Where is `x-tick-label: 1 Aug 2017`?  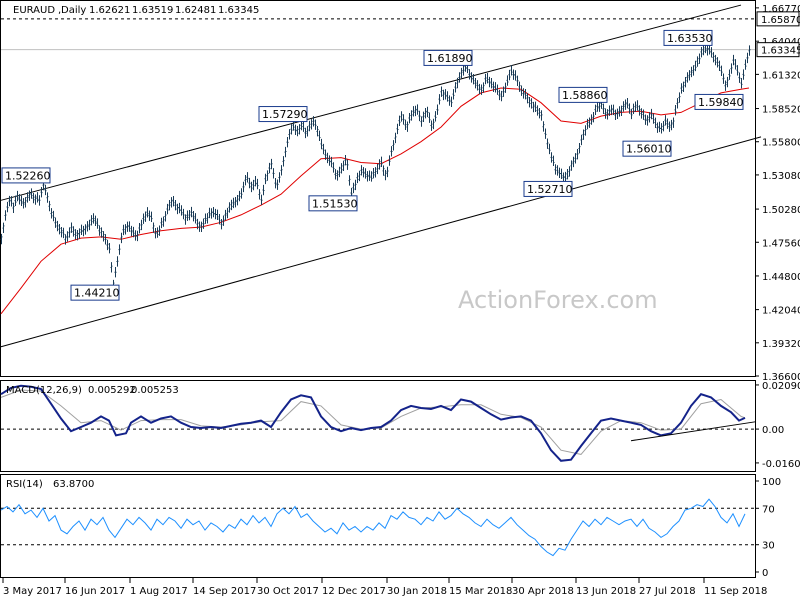 x-tick-label: 1 Aug 2017 is located at coordinates (159, 591).